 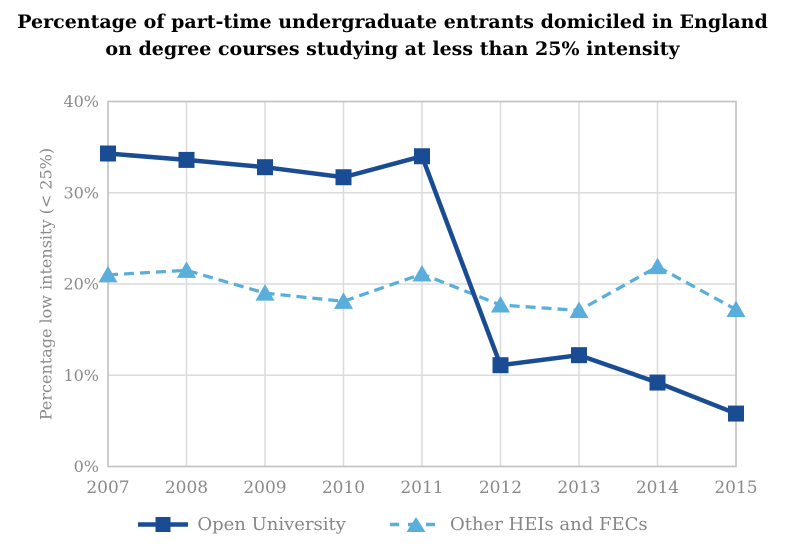 I want to click on marker-open-university-2015, so click(x=736, y=413).